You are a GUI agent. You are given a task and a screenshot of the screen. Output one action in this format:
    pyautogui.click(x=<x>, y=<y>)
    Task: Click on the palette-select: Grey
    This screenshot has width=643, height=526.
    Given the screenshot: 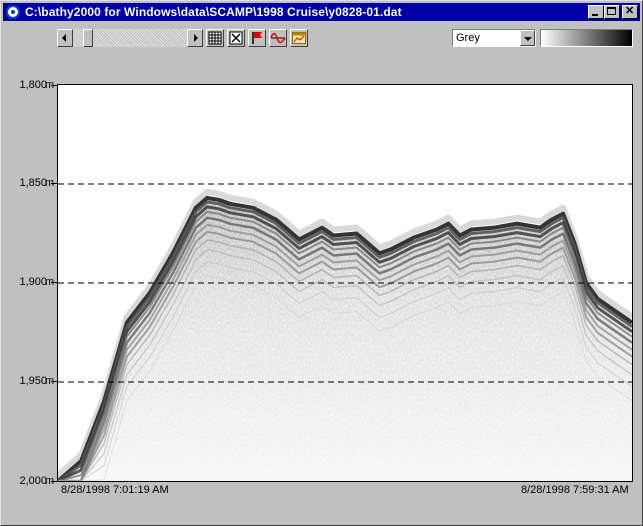 What is the action you would take?
    pyautogui.click(x=494, y=38)
    